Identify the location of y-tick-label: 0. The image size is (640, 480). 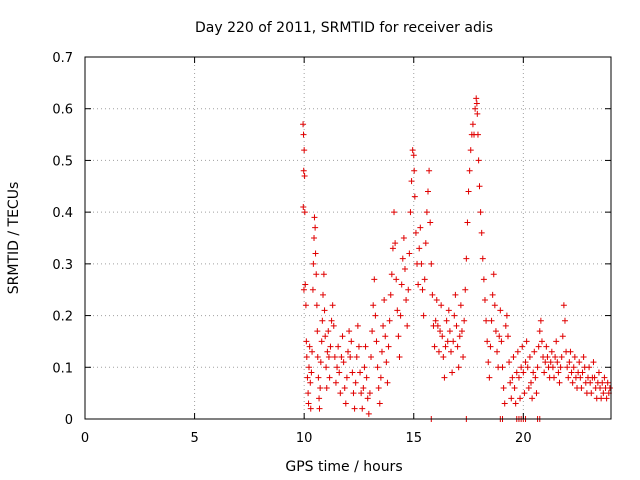
(69, 420).